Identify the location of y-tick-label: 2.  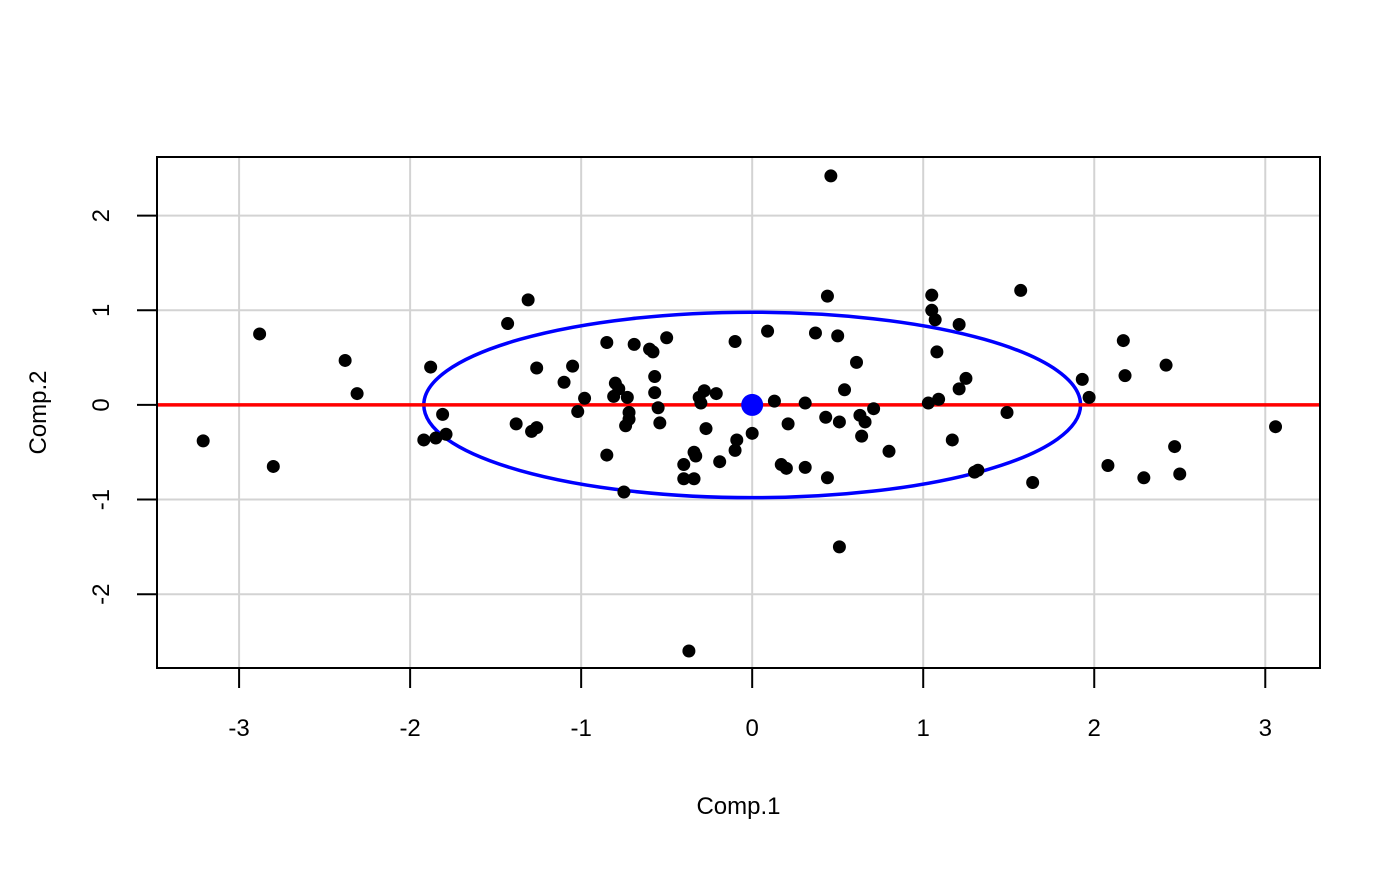
(101, 215).